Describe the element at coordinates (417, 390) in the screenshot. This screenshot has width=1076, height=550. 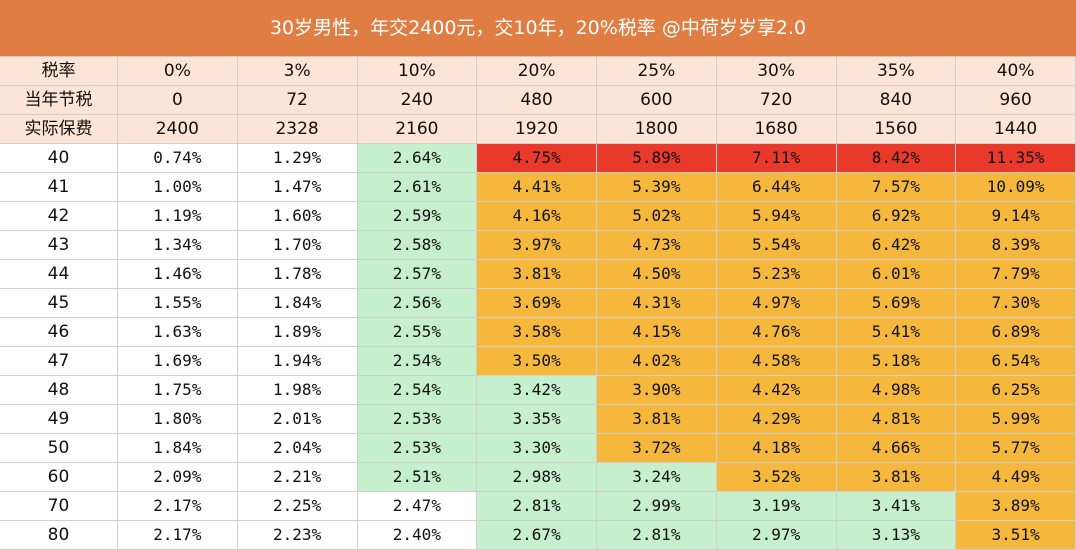
I see `data-cell: 2.54%` at that location.